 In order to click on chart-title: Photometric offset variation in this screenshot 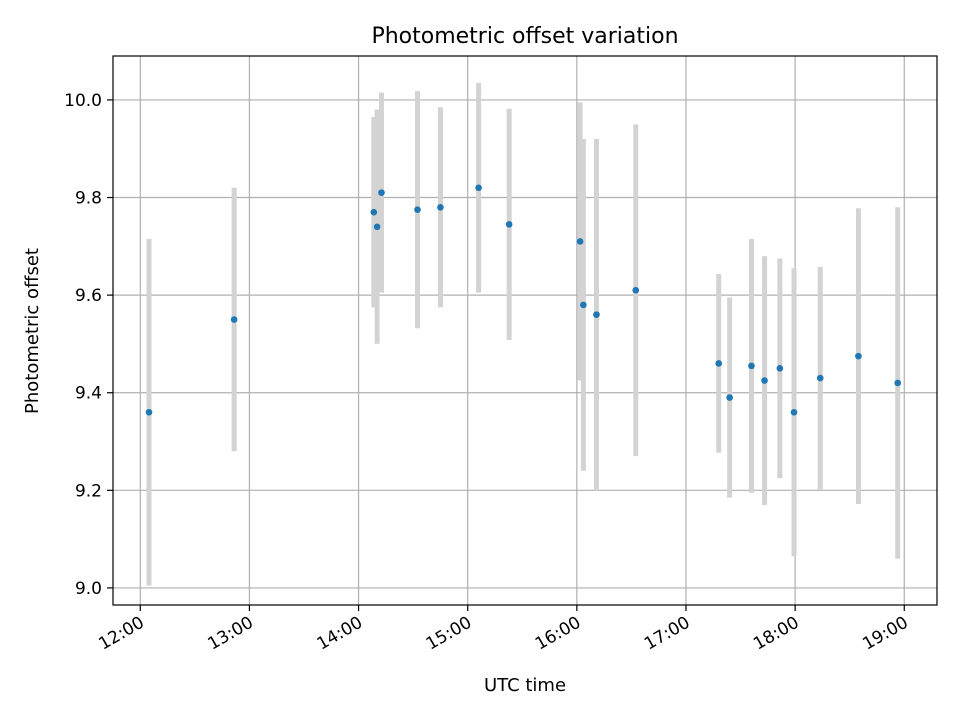, I will do `click(524, 36)`.